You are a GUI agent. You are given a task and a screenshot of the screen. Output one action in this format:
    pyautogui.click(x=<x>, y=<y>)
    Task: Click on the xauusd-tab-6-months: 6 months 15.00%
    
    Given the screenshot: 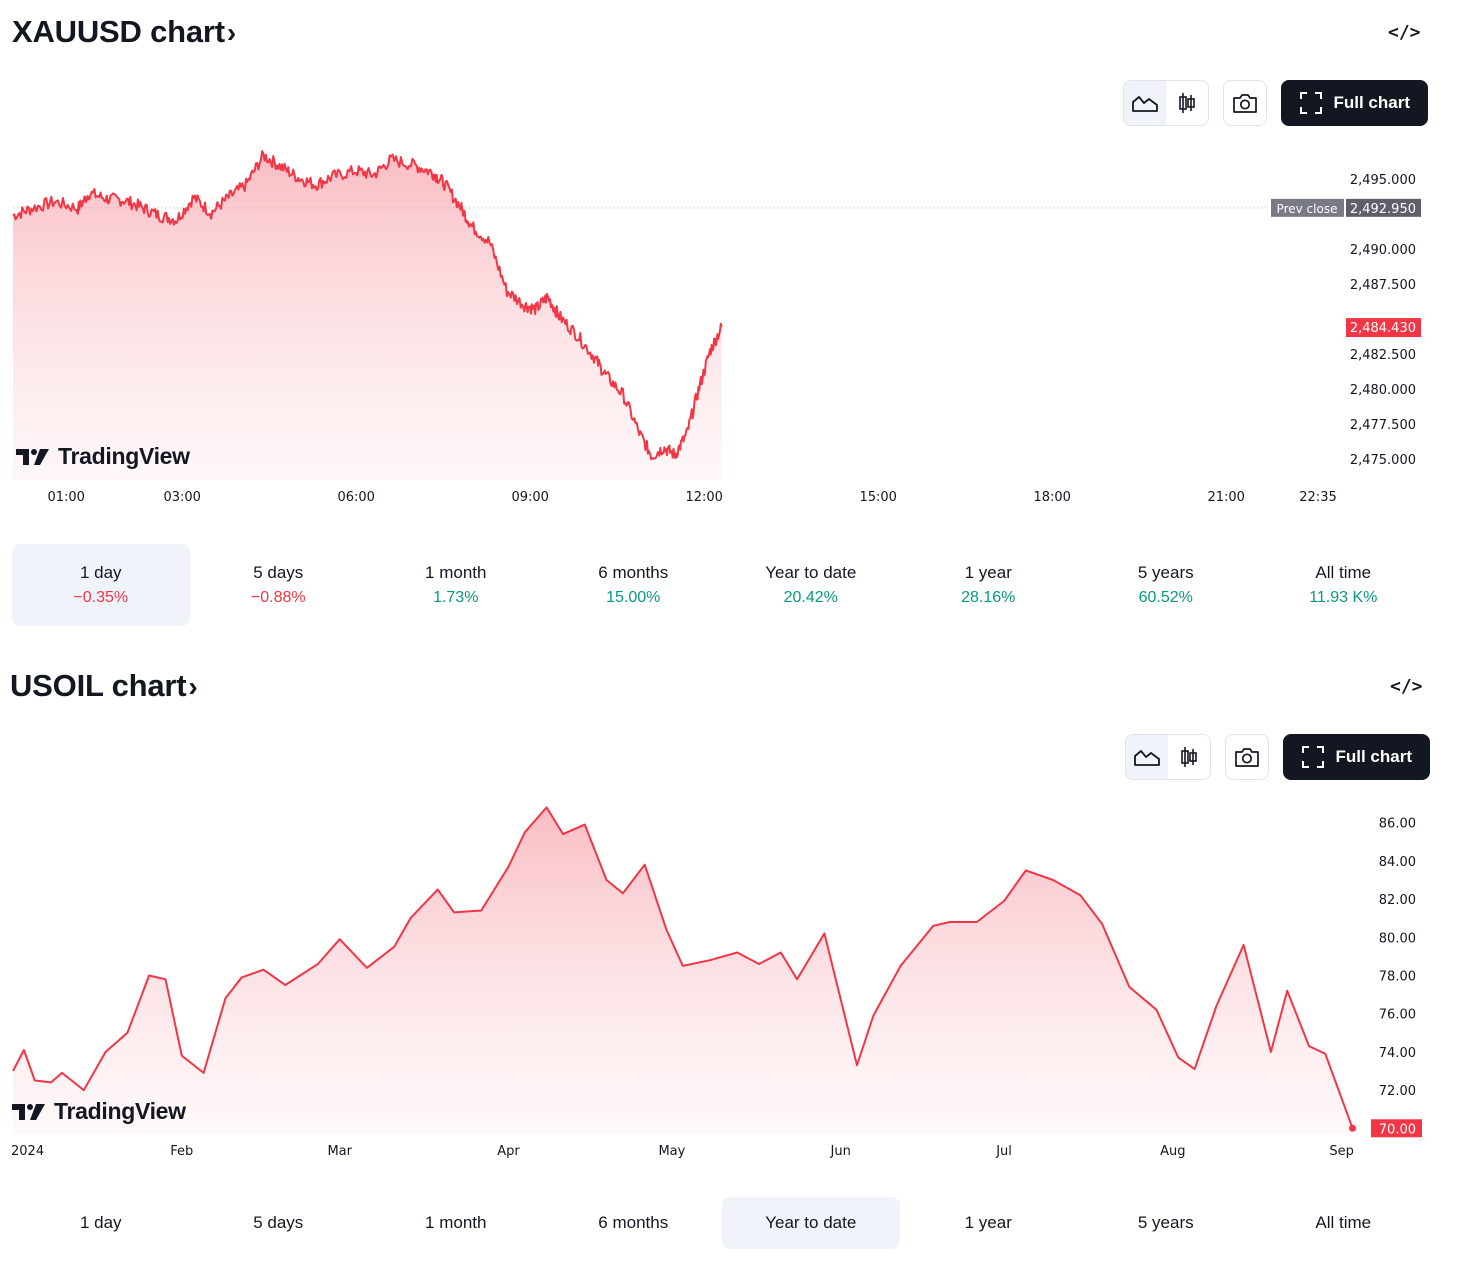 What is the action you would take?
    pyautogui.click(x=634, y=585)
    